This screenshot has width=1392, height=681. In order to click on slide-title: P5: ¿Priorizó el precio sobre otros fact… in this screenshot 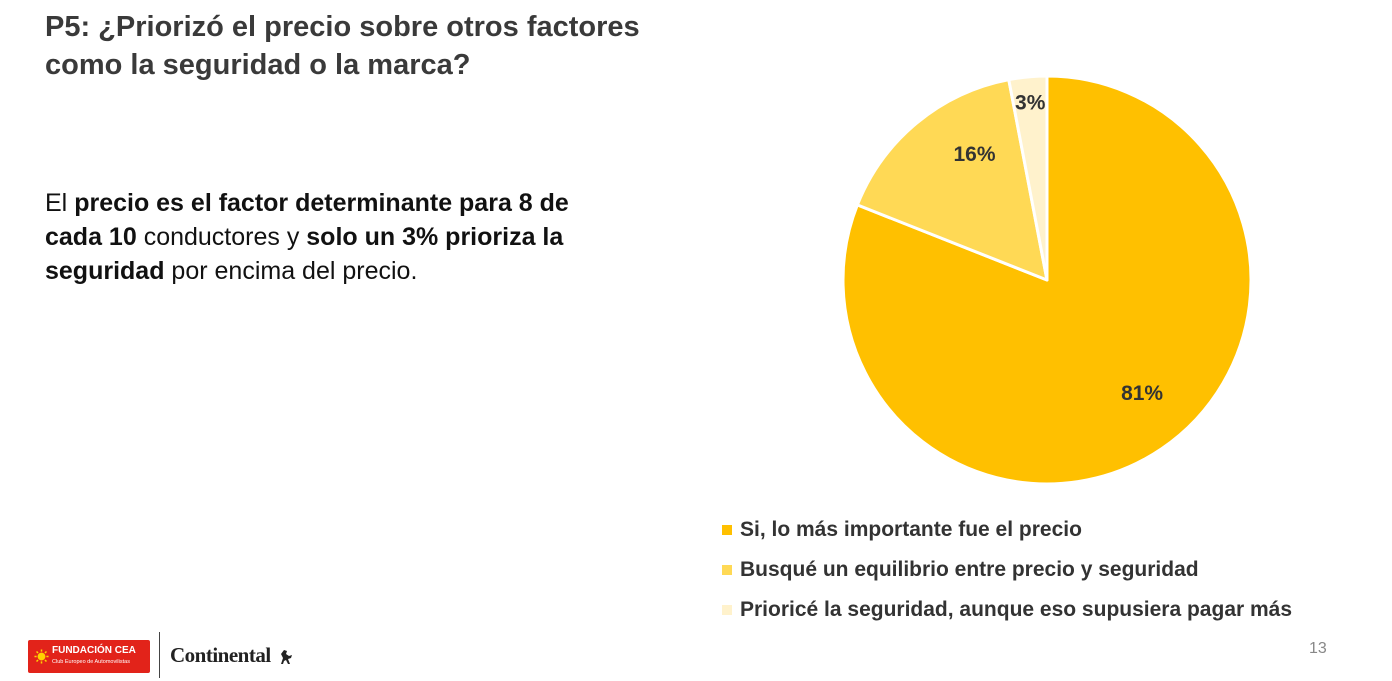, I will do `click(342, 46)`.